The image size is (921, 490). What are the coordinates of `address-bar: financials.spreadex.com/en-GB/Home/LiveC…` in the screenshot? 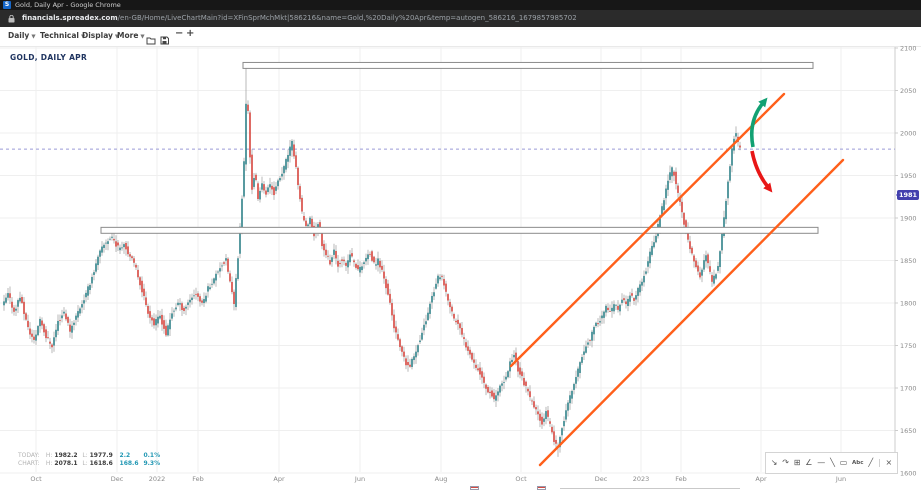 It's located at (460, 18).